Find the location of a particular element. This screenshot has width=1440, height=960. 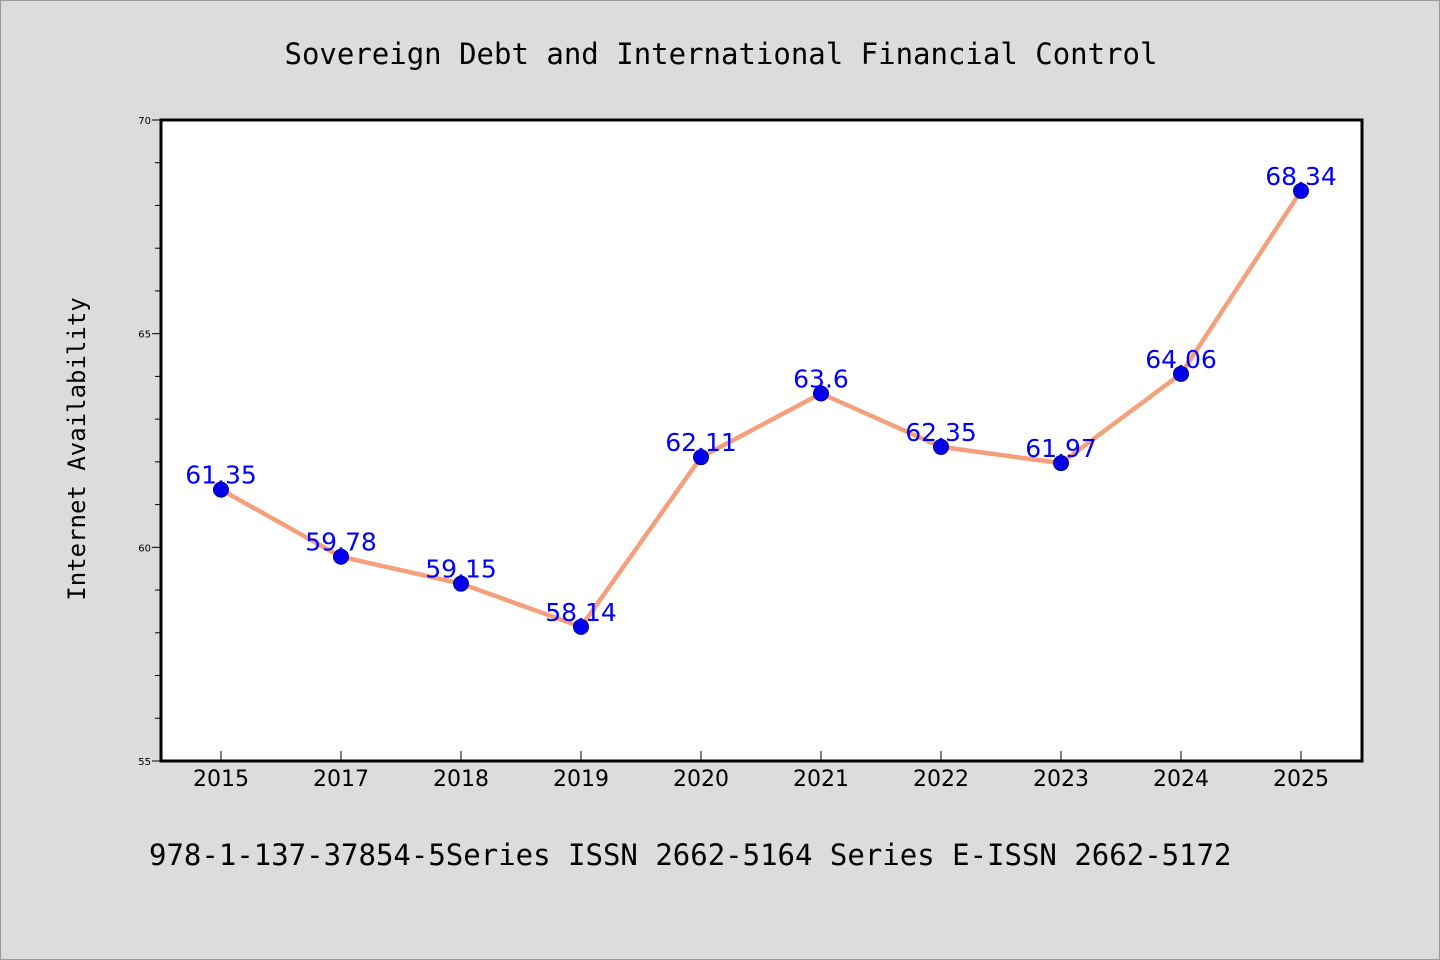

data-point-2015 is located at coordinates (221, 489).